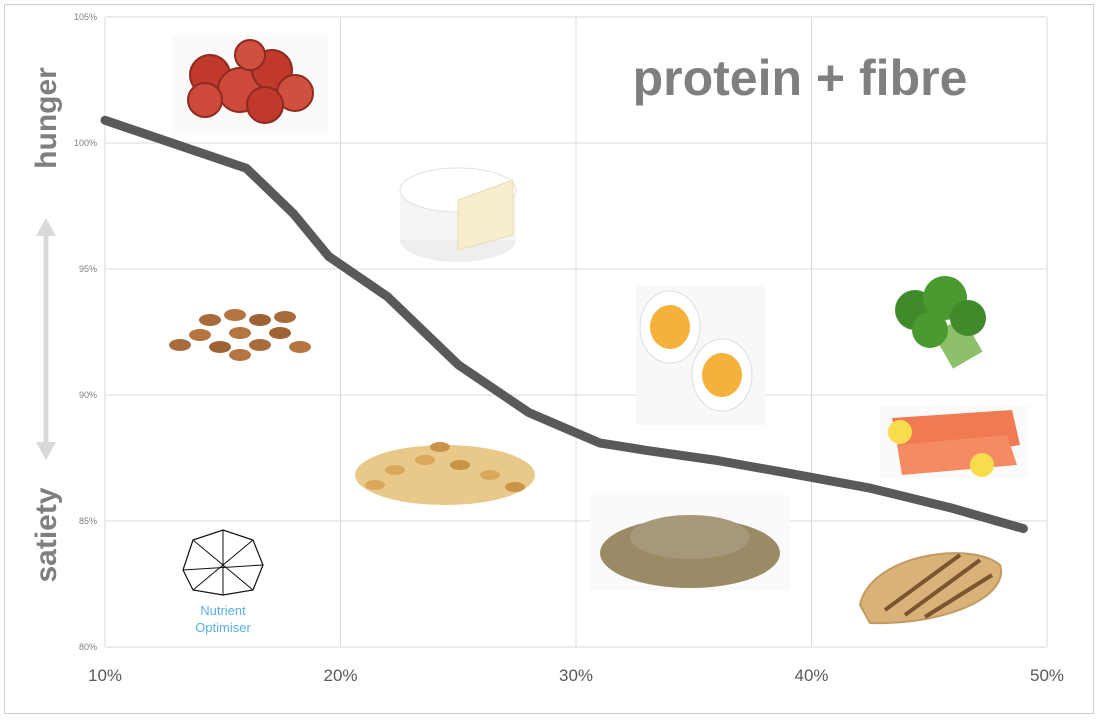 The image size is (1100, 720). I want to click on x-tick-label: 30%, so click(576, 675).